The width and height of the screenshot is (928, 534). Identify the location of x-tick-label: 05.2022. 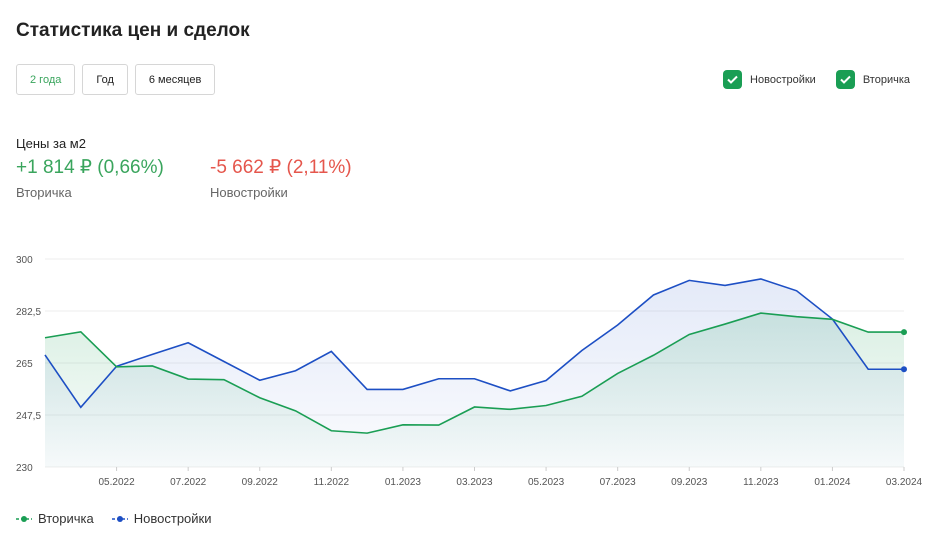
(117, 482).